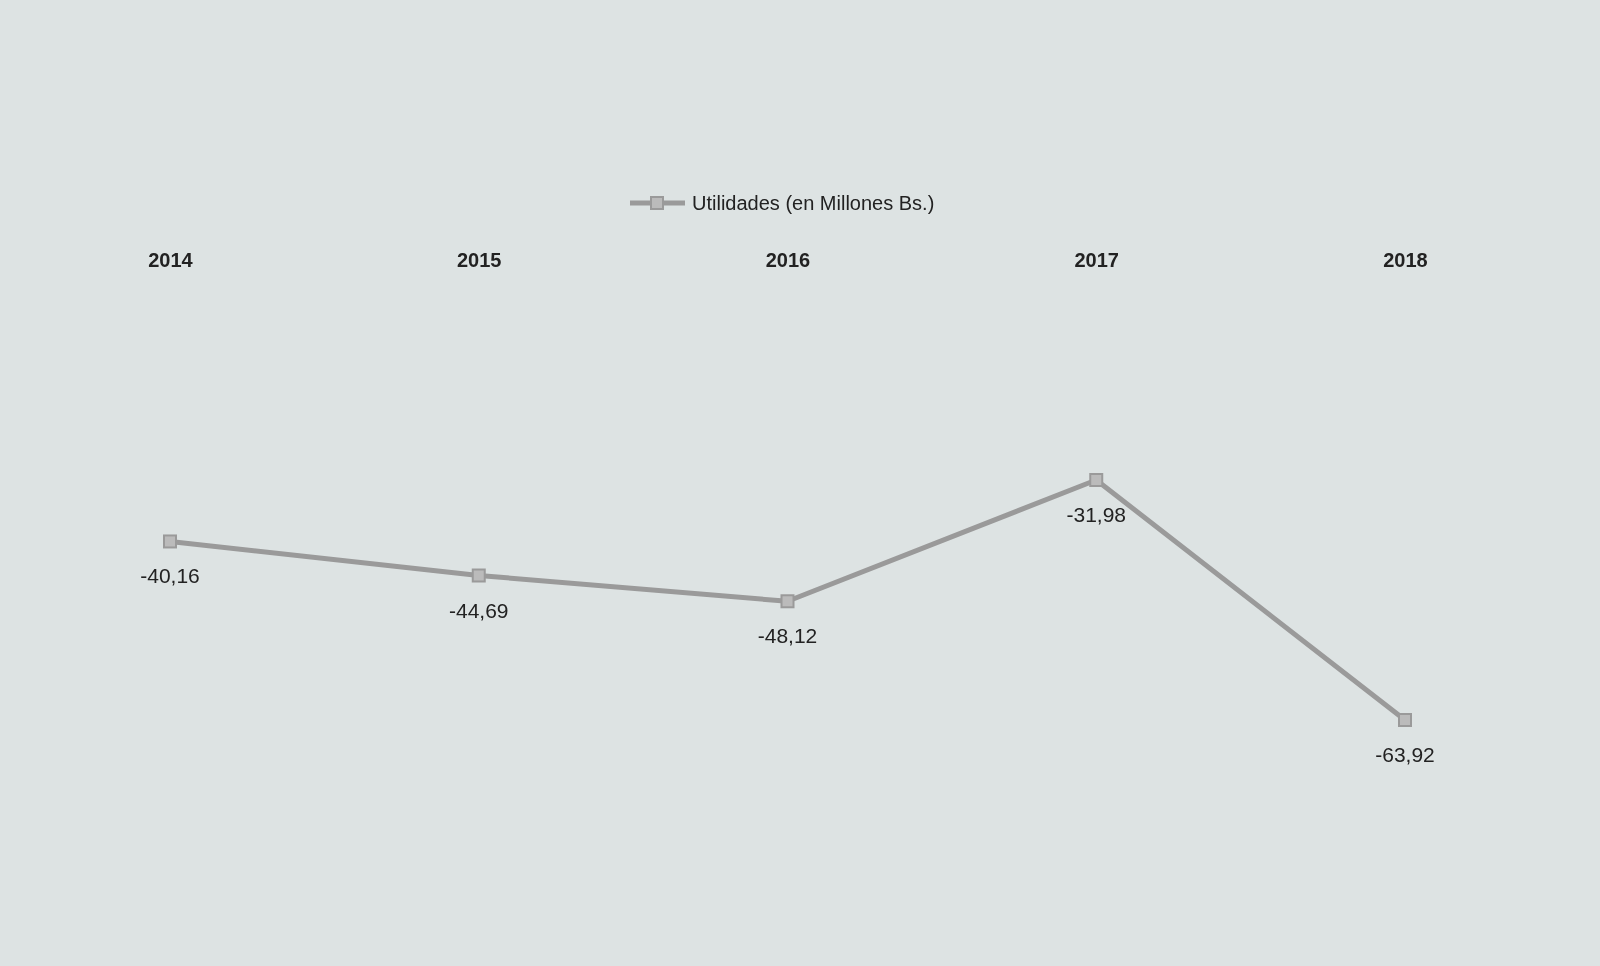 The height and width of the screenshot is (966, 1600). Describe the element at coordinates (1096, 260) in the screenshot. I see `x-tick-label: 2017` at that location.